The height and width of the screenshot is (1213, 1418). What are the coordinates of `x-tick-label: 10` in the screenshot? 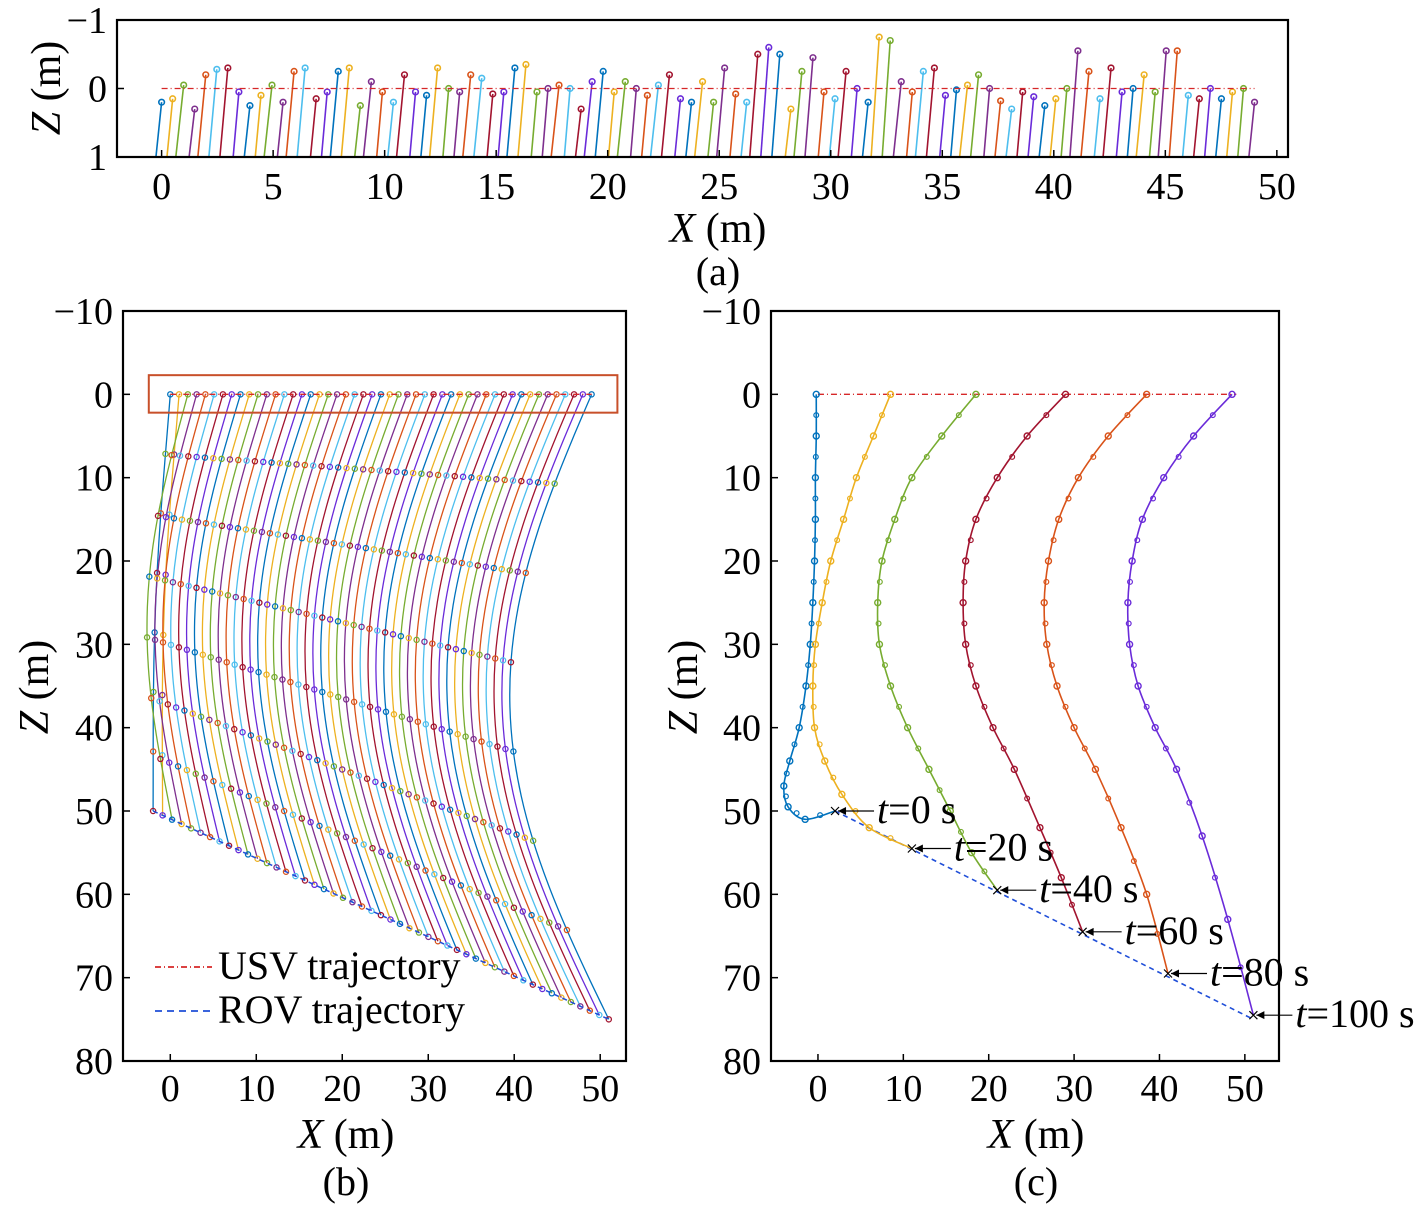 It's located at (385, 187).